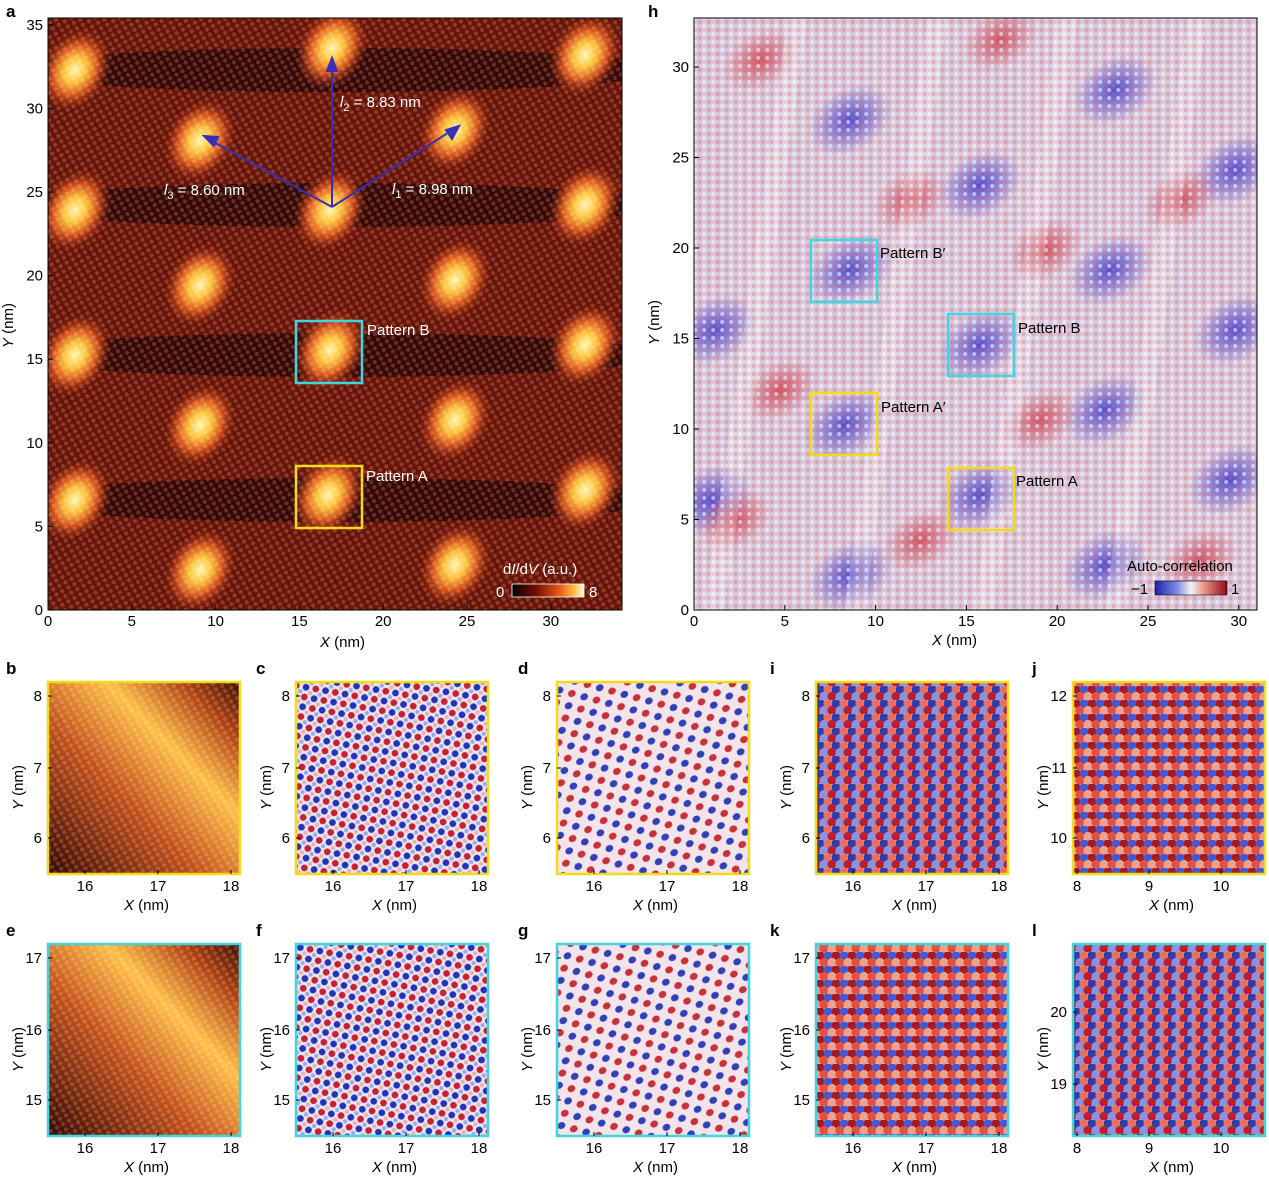 This screenshot has height=1181, width=1269. What do you see at coordinates (259, 930) in the screenshot?
I see `panel-label-f: f` at bounding box center [259, 930].